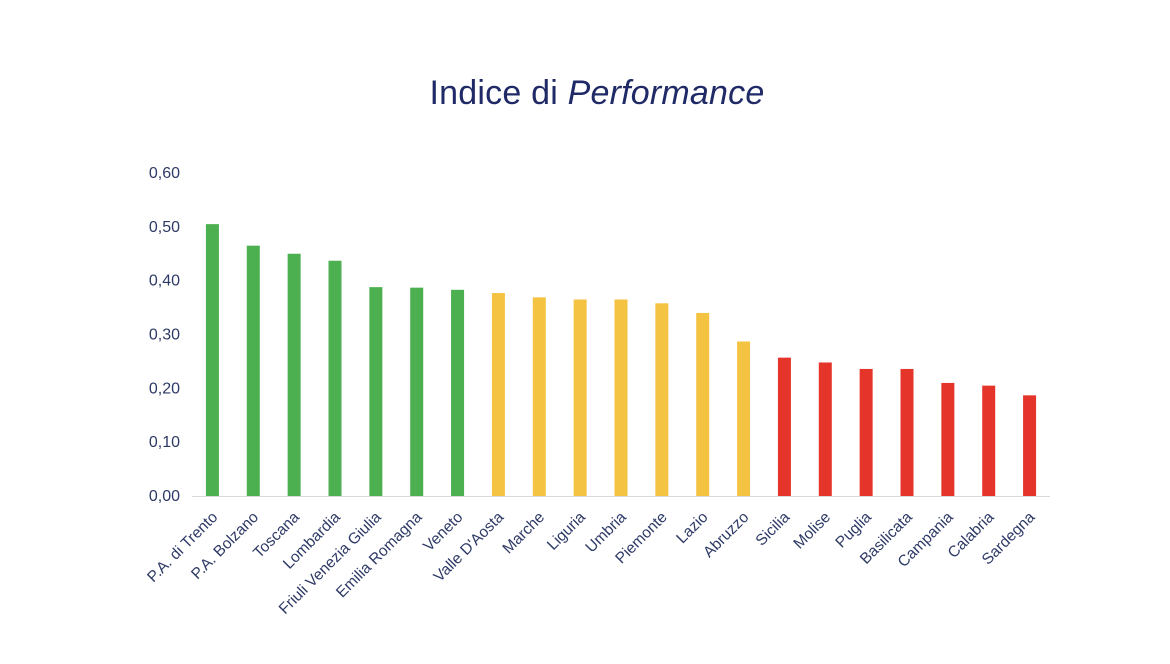 This screenshot has height=664, width=1170. Describe the element at coordinates (726, 535) in the screenshot. I see `x-category-label: Abruzzo` at that location.